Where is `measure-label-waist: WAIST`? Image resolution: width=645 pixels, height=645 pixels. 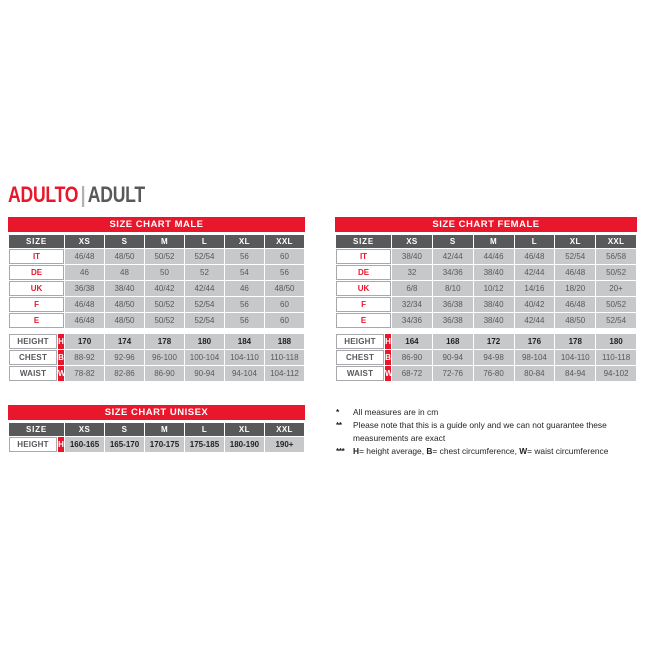
measure-label-waist: WAIST is located at coordinates (33, 373).